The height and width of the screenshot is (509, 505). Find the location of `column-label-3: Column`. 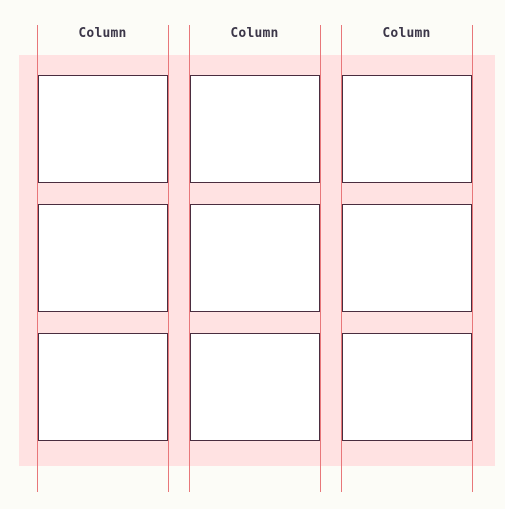

column-label-3: Column is located at coordinates (406, 33).